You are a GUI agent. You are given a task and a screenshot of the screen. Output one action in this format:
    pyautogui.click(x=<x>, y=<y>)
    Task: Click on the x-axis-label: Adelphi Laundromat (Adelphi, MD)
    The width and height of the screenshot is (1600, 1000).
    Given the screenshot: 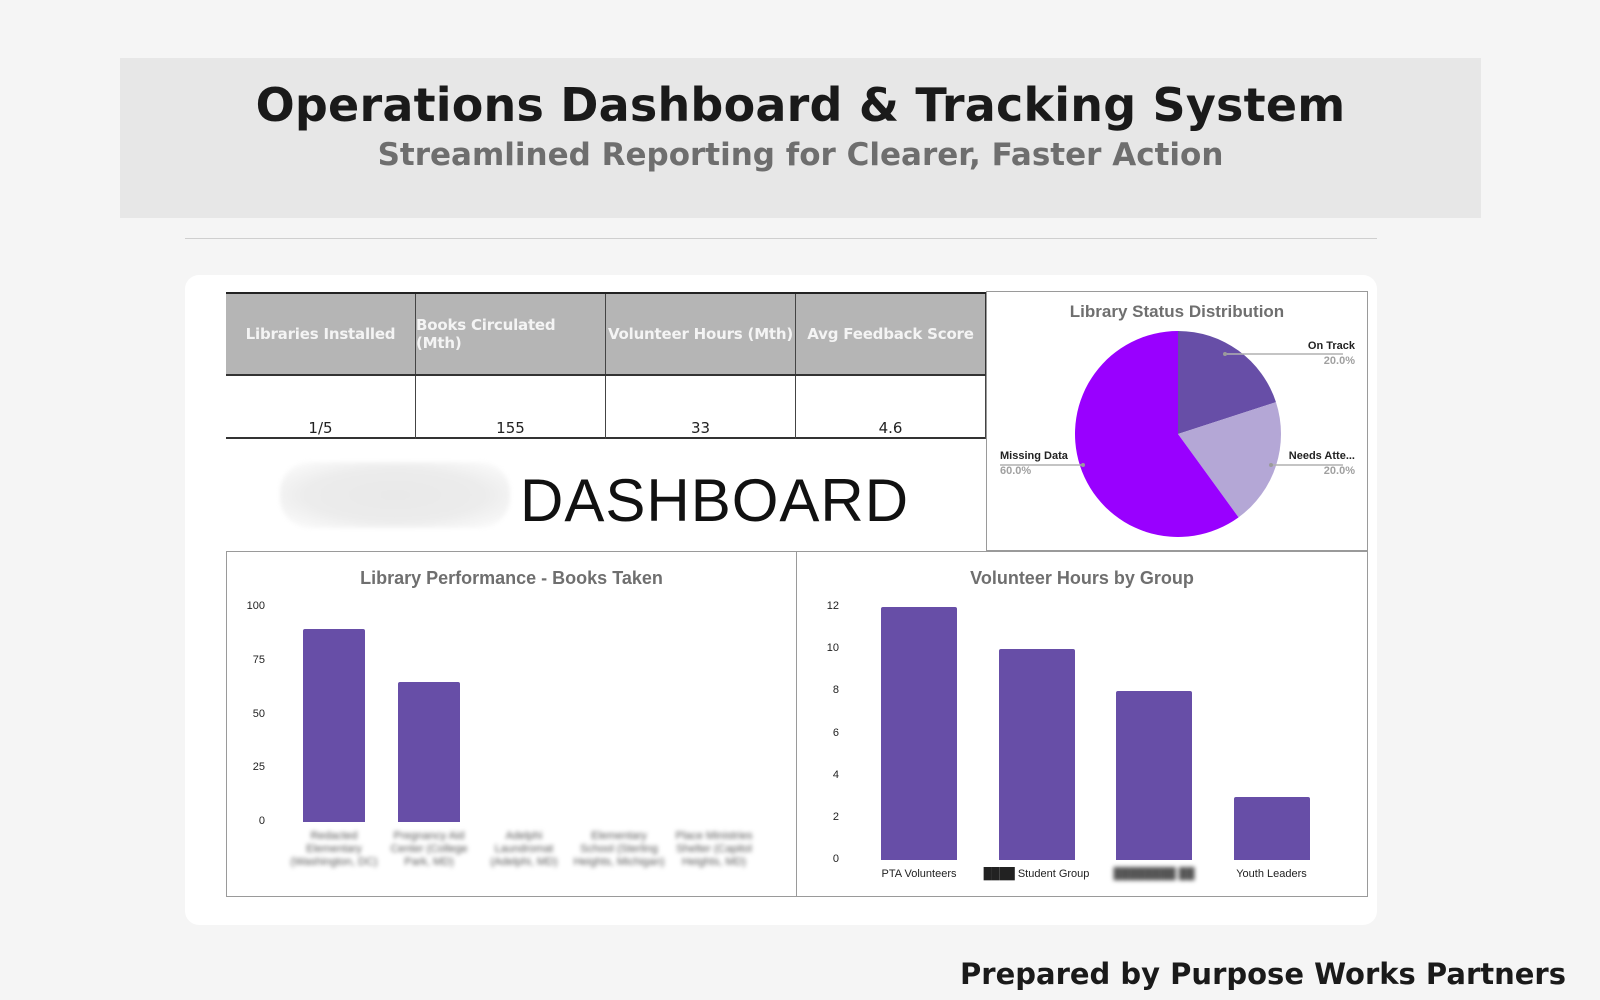 What is the action you would take?
    pyautogui.click(x=524, y=849)
    